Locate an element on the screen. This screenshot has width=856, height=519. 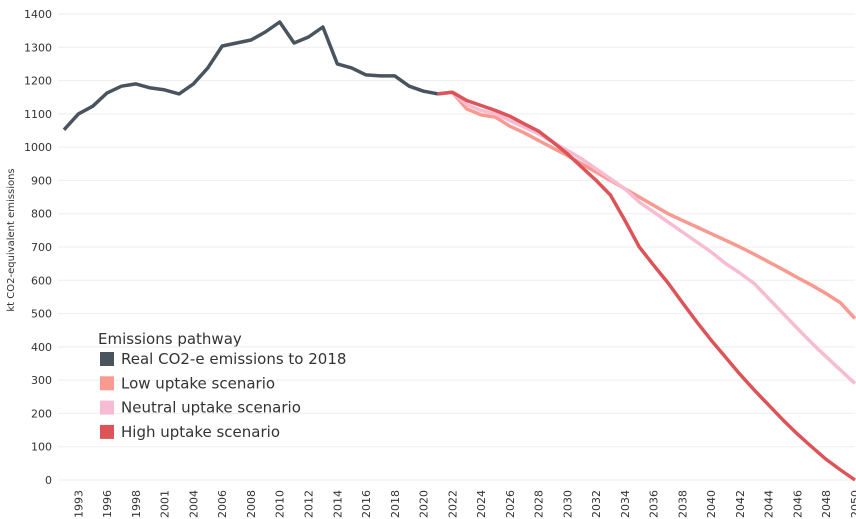
x-tick-label: 2028 is located at coordinates (539, 504).